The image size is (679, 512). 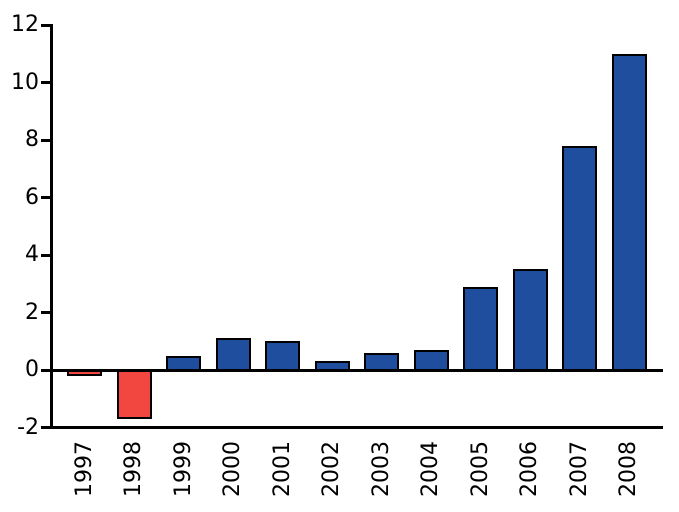 I want to click on x-tick-label-2004: 2004, so click(x=430, y=469).